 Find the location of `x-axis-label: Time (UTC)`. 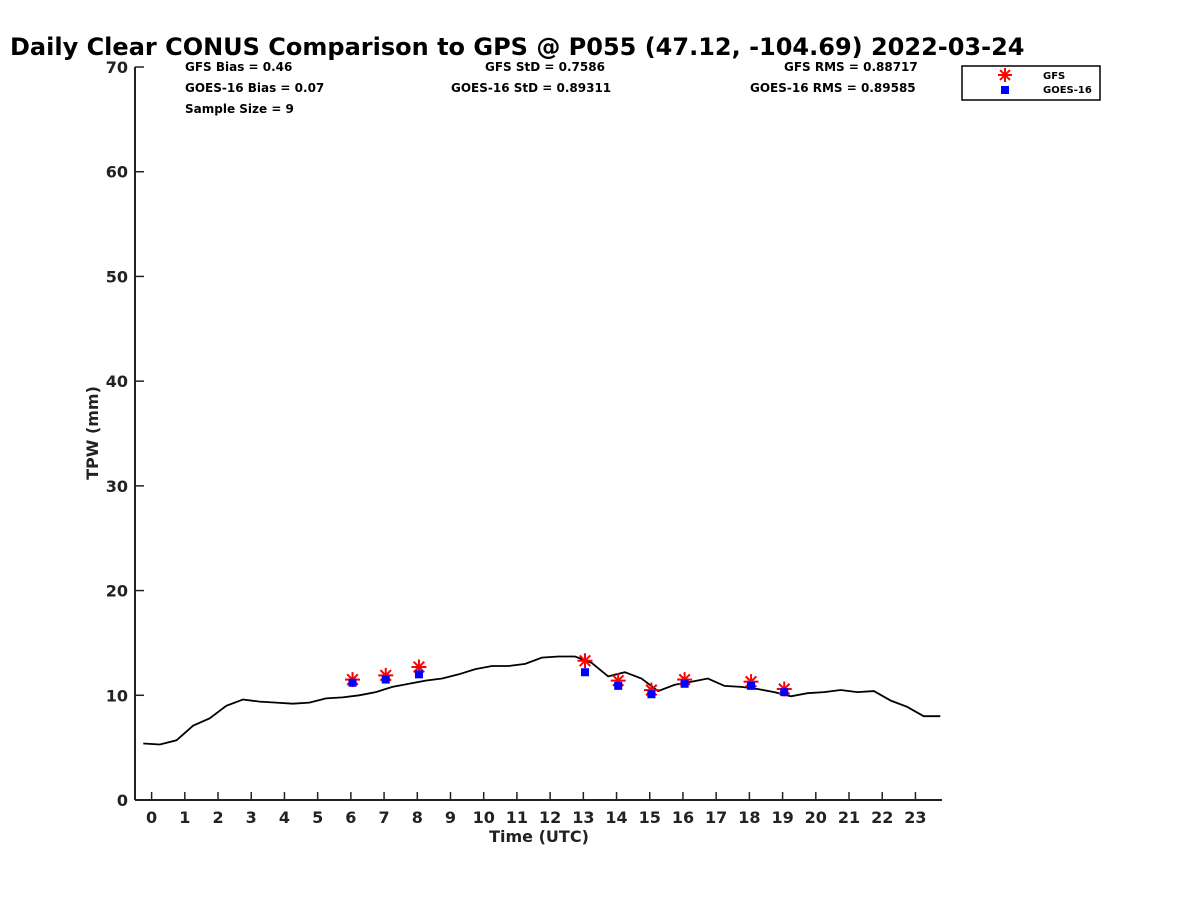

x-axis-label: Time (UTC) is located at coordinates (539, 836).